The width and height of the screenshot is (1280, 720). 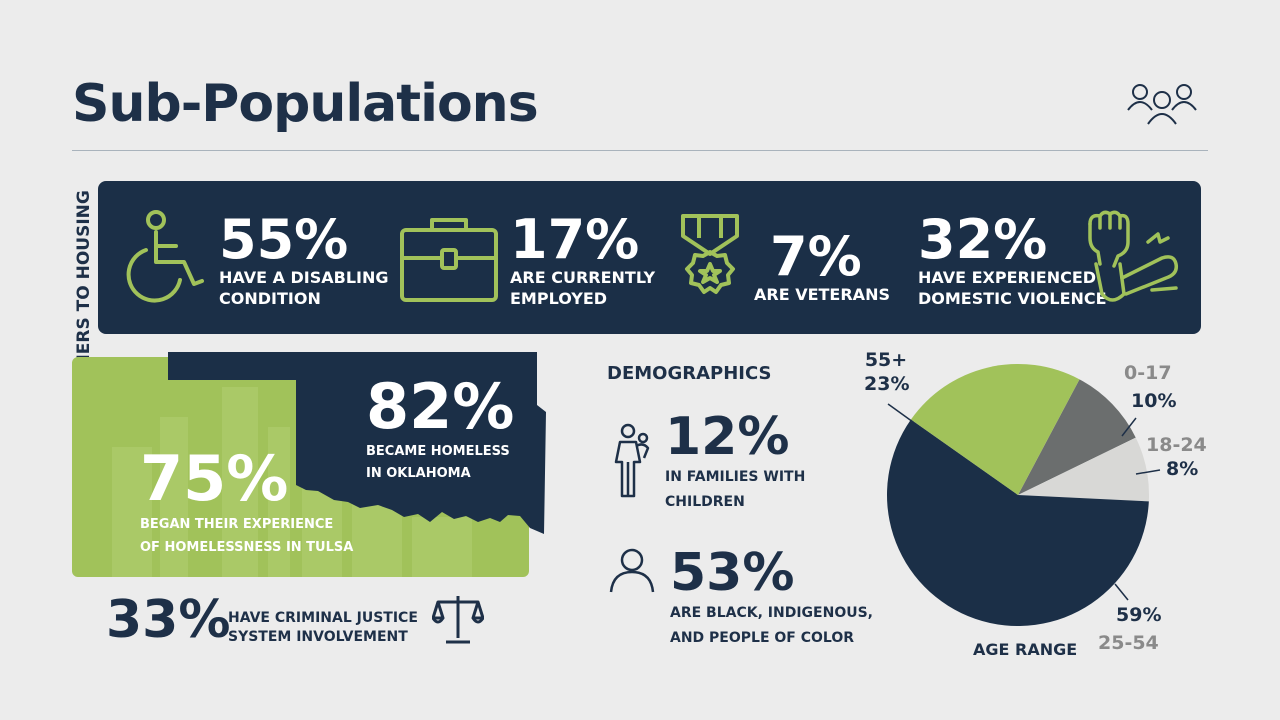 I want to click on pie-slice-name: 55+, so click(x=886, y=360).